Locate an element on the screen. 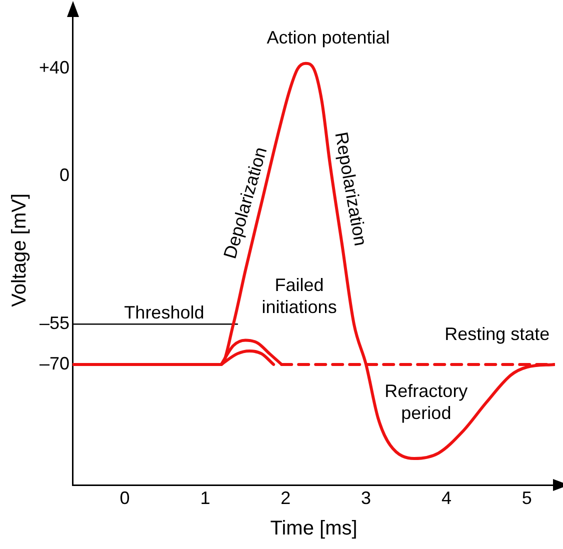  annotation: Threshold is located at coordinates (164, 312).